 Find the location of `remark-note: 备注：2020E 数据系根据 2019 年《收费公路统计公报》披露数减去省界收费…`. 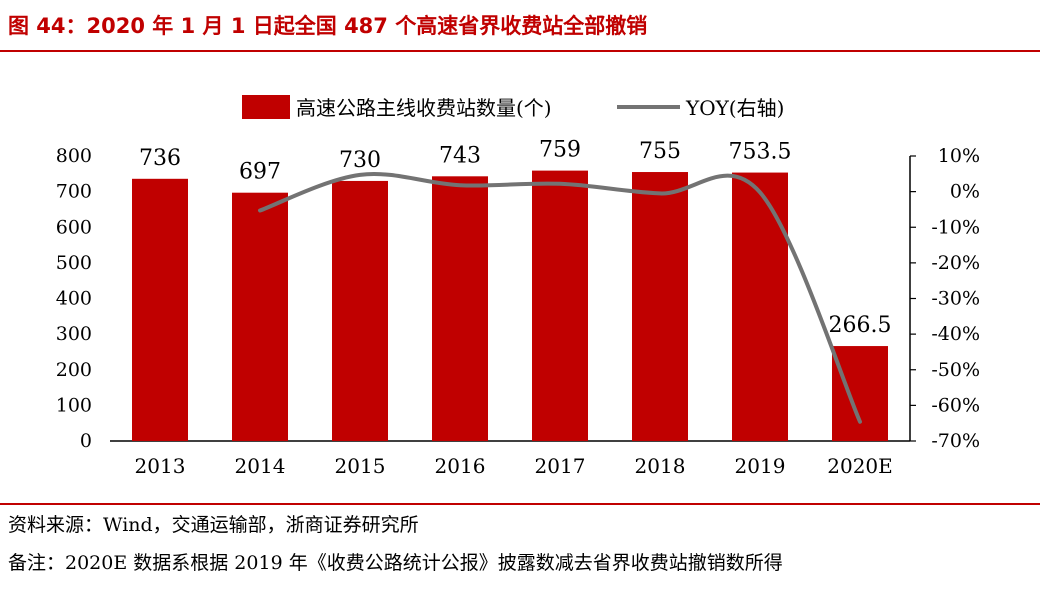

remark-note: 备注：2020E 数据系根据 2019 年《收费公路统计公报》披露数减去省界收费… is located at coordinates (395, 563).